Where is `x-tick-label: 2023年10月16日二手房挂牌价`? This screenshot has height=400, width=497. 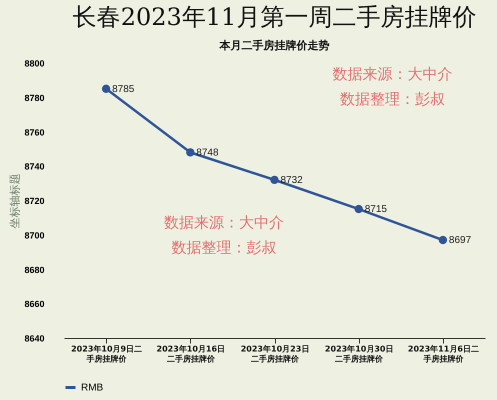
x-tick-label: 2023年10月16日二手房挂牌价 is located at coordinates (191, 354).